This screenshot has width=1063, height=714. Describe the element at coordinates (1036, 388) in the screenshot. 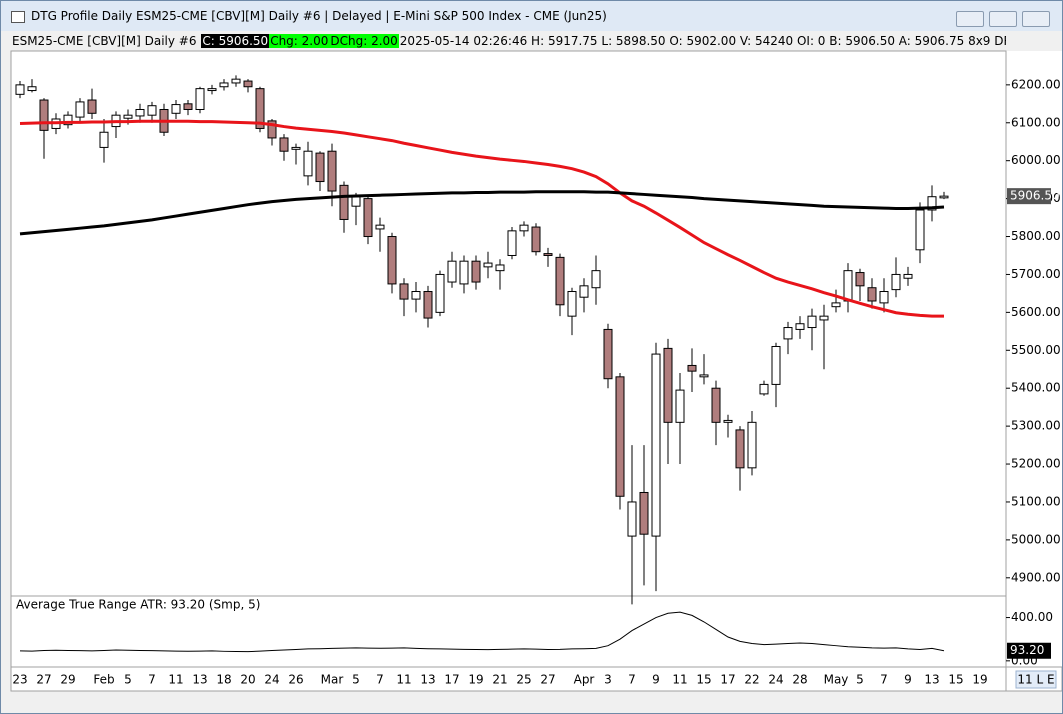

I see `y-tick-label: 5400.00` at that location.